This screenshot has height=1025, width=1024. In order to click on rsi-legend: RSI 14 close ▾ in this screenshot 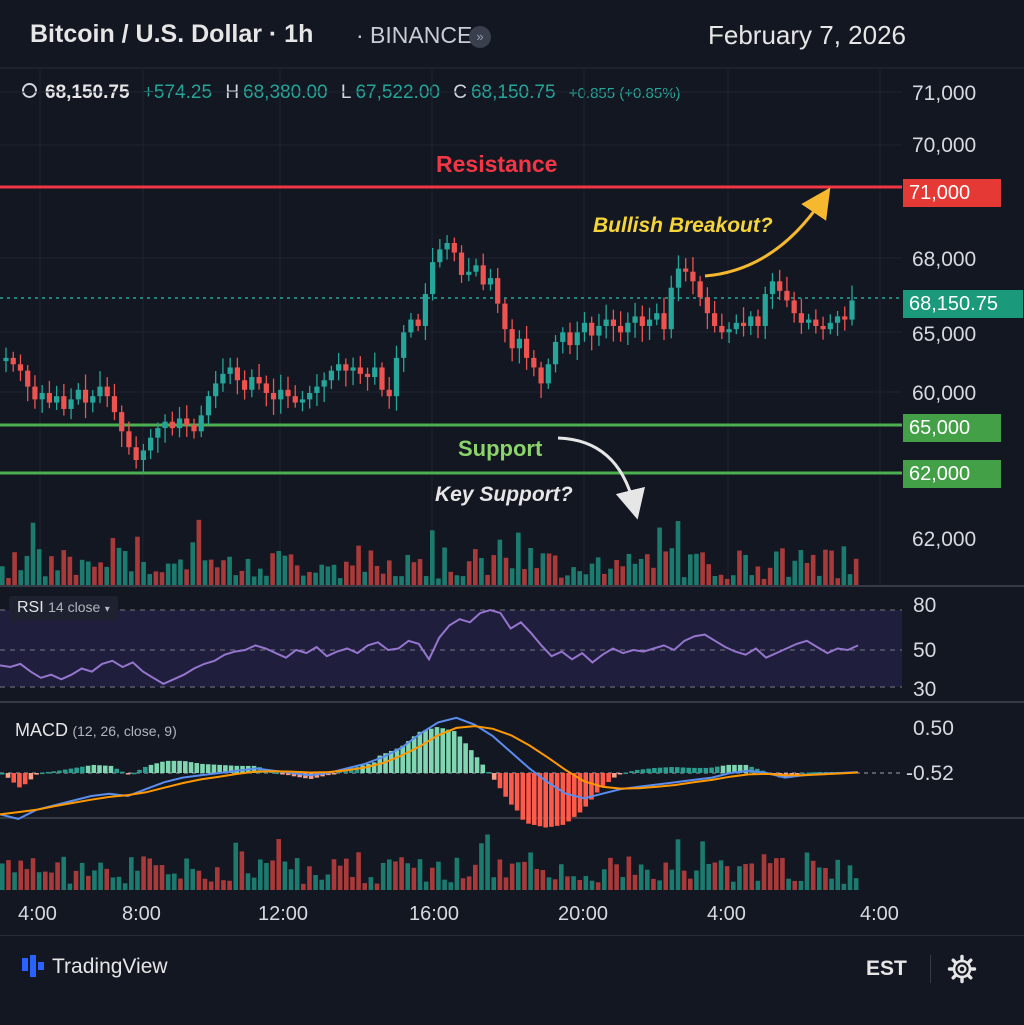, I will do `click(63, 608)`.